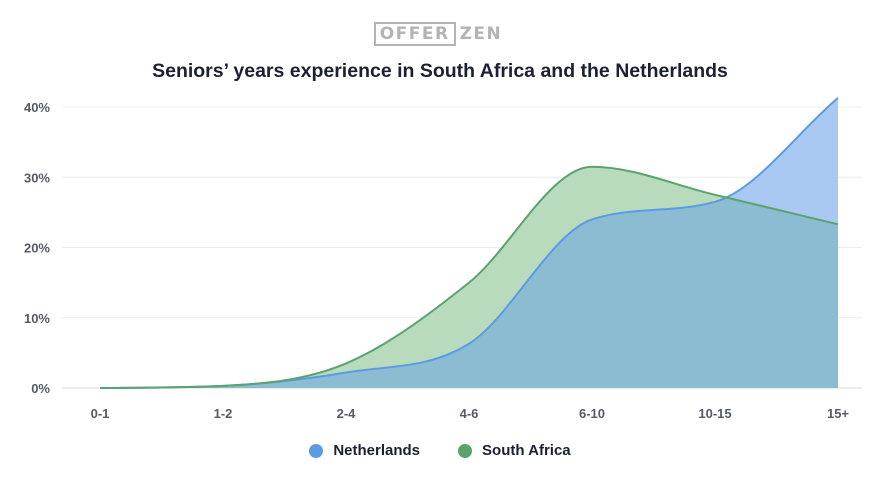  I want to click on x-tick-label: 6-10, so click(592, 413).